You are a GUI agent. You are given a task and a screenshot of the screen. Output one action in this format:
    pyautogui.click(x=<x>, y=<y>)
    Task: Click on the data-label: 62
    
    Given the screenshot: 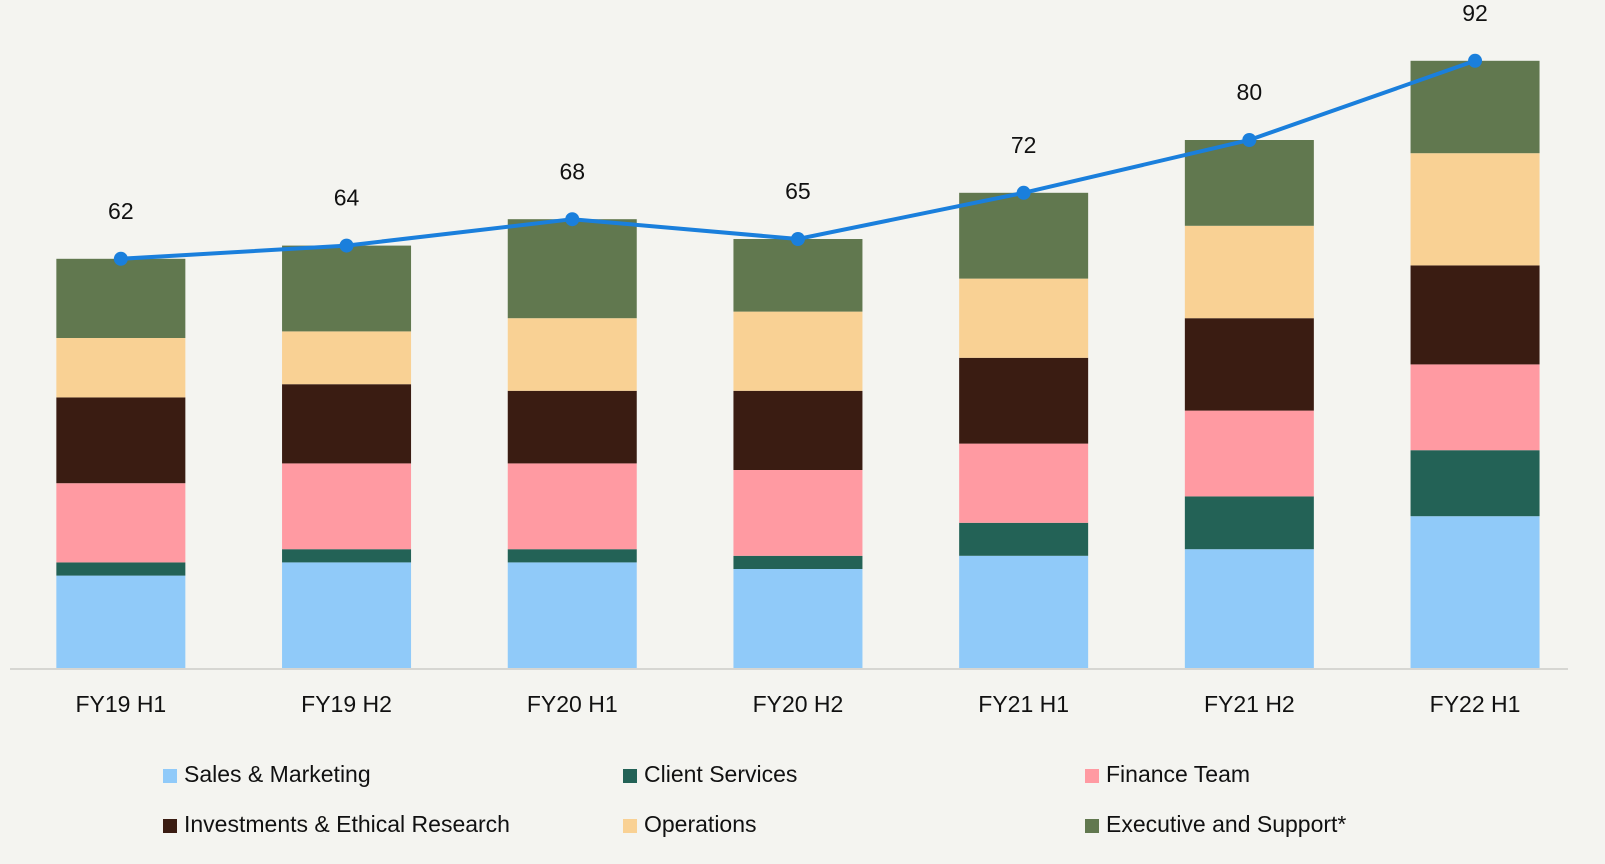 What is the action you would take?
    pyautogui.click(x=121, y=211)
    